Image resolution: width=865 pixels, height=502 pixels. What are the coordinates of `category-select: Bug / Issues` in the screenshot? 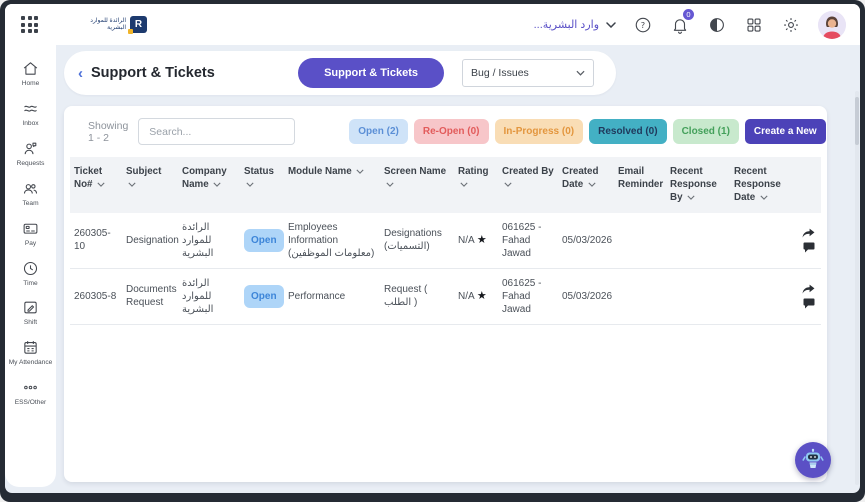 It's located at (528, 73).